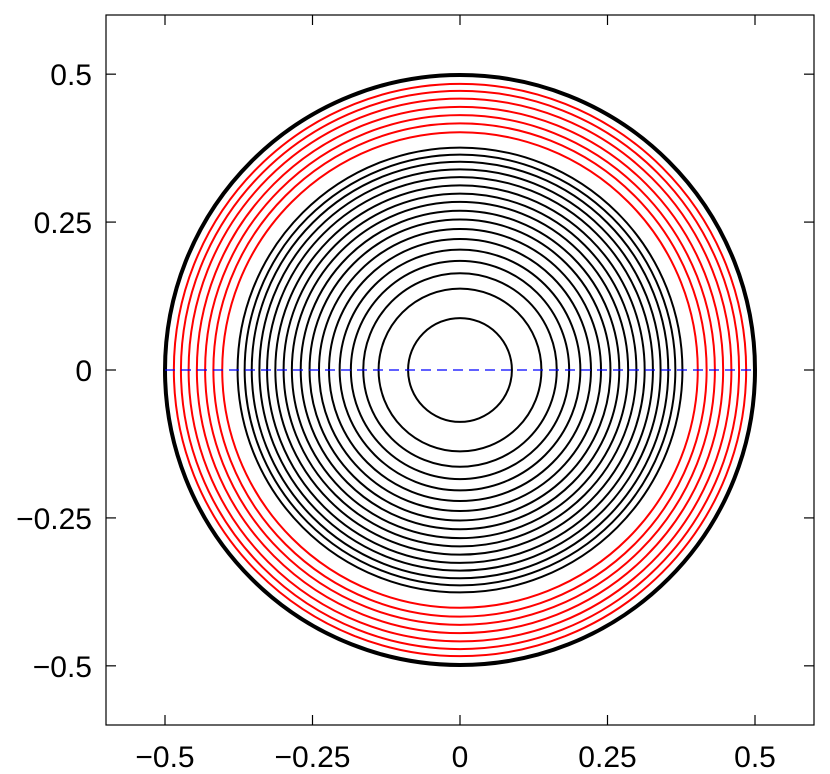  I want to click on x-tick-label: −0.5, so click(164, 757).